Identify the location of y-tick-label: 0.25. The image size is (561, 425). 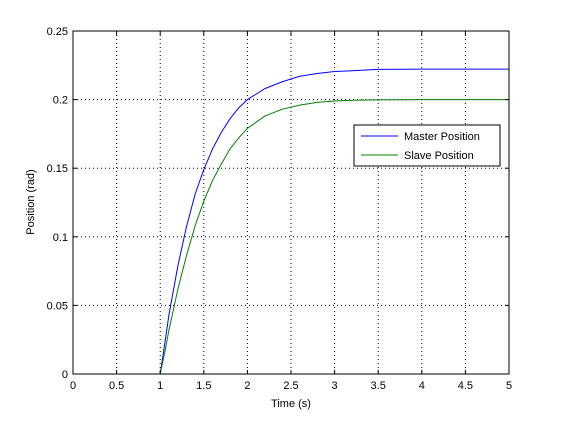
(57, 32).